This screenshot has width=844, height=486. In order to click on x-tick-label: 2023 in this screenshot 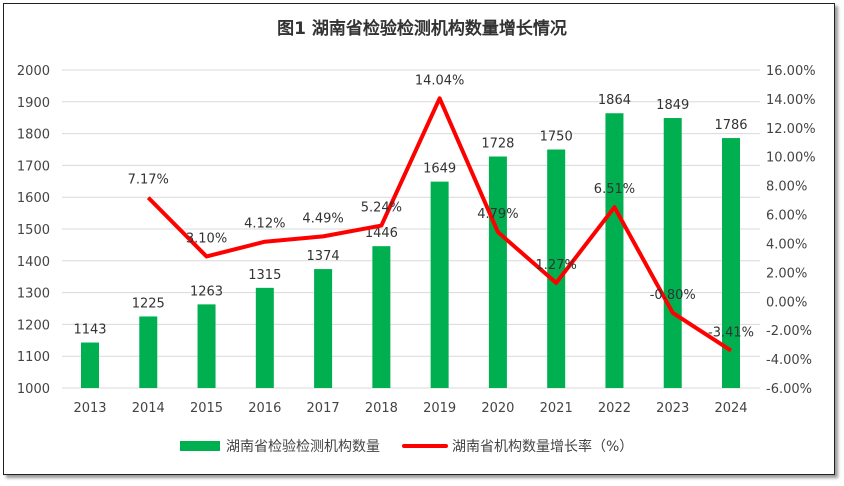, I will do `click(672, 408)`.